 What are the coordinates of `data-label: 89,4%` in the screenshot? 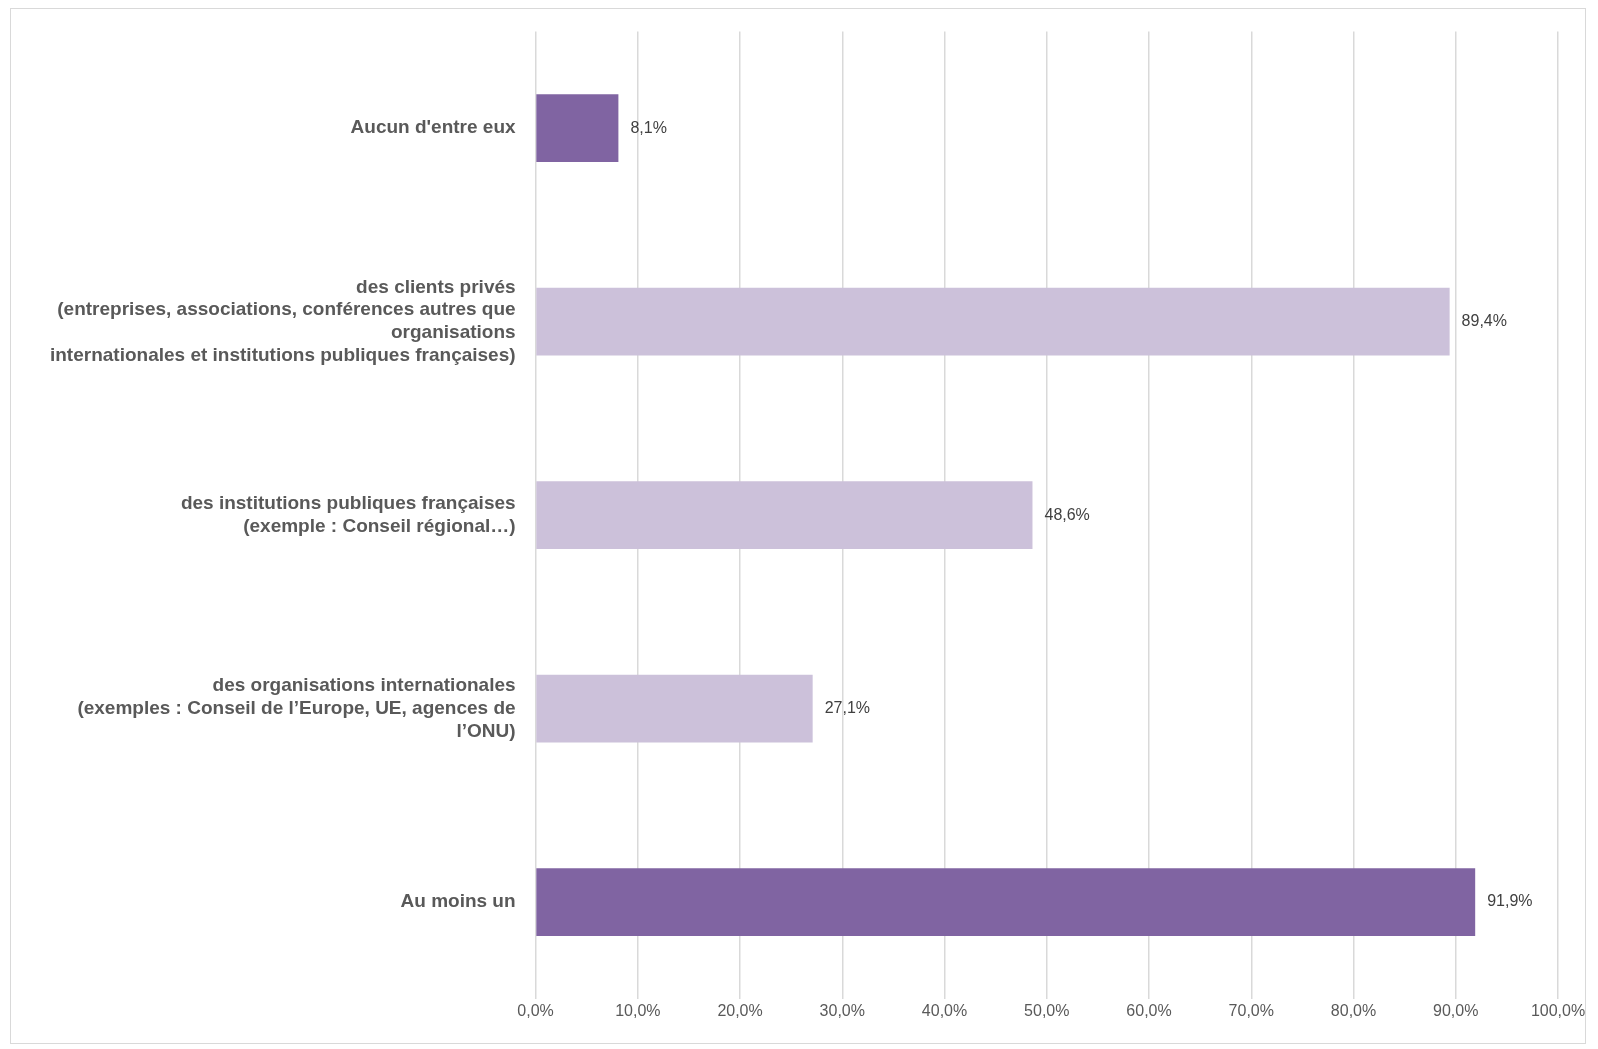 It's located at (1484, 321).